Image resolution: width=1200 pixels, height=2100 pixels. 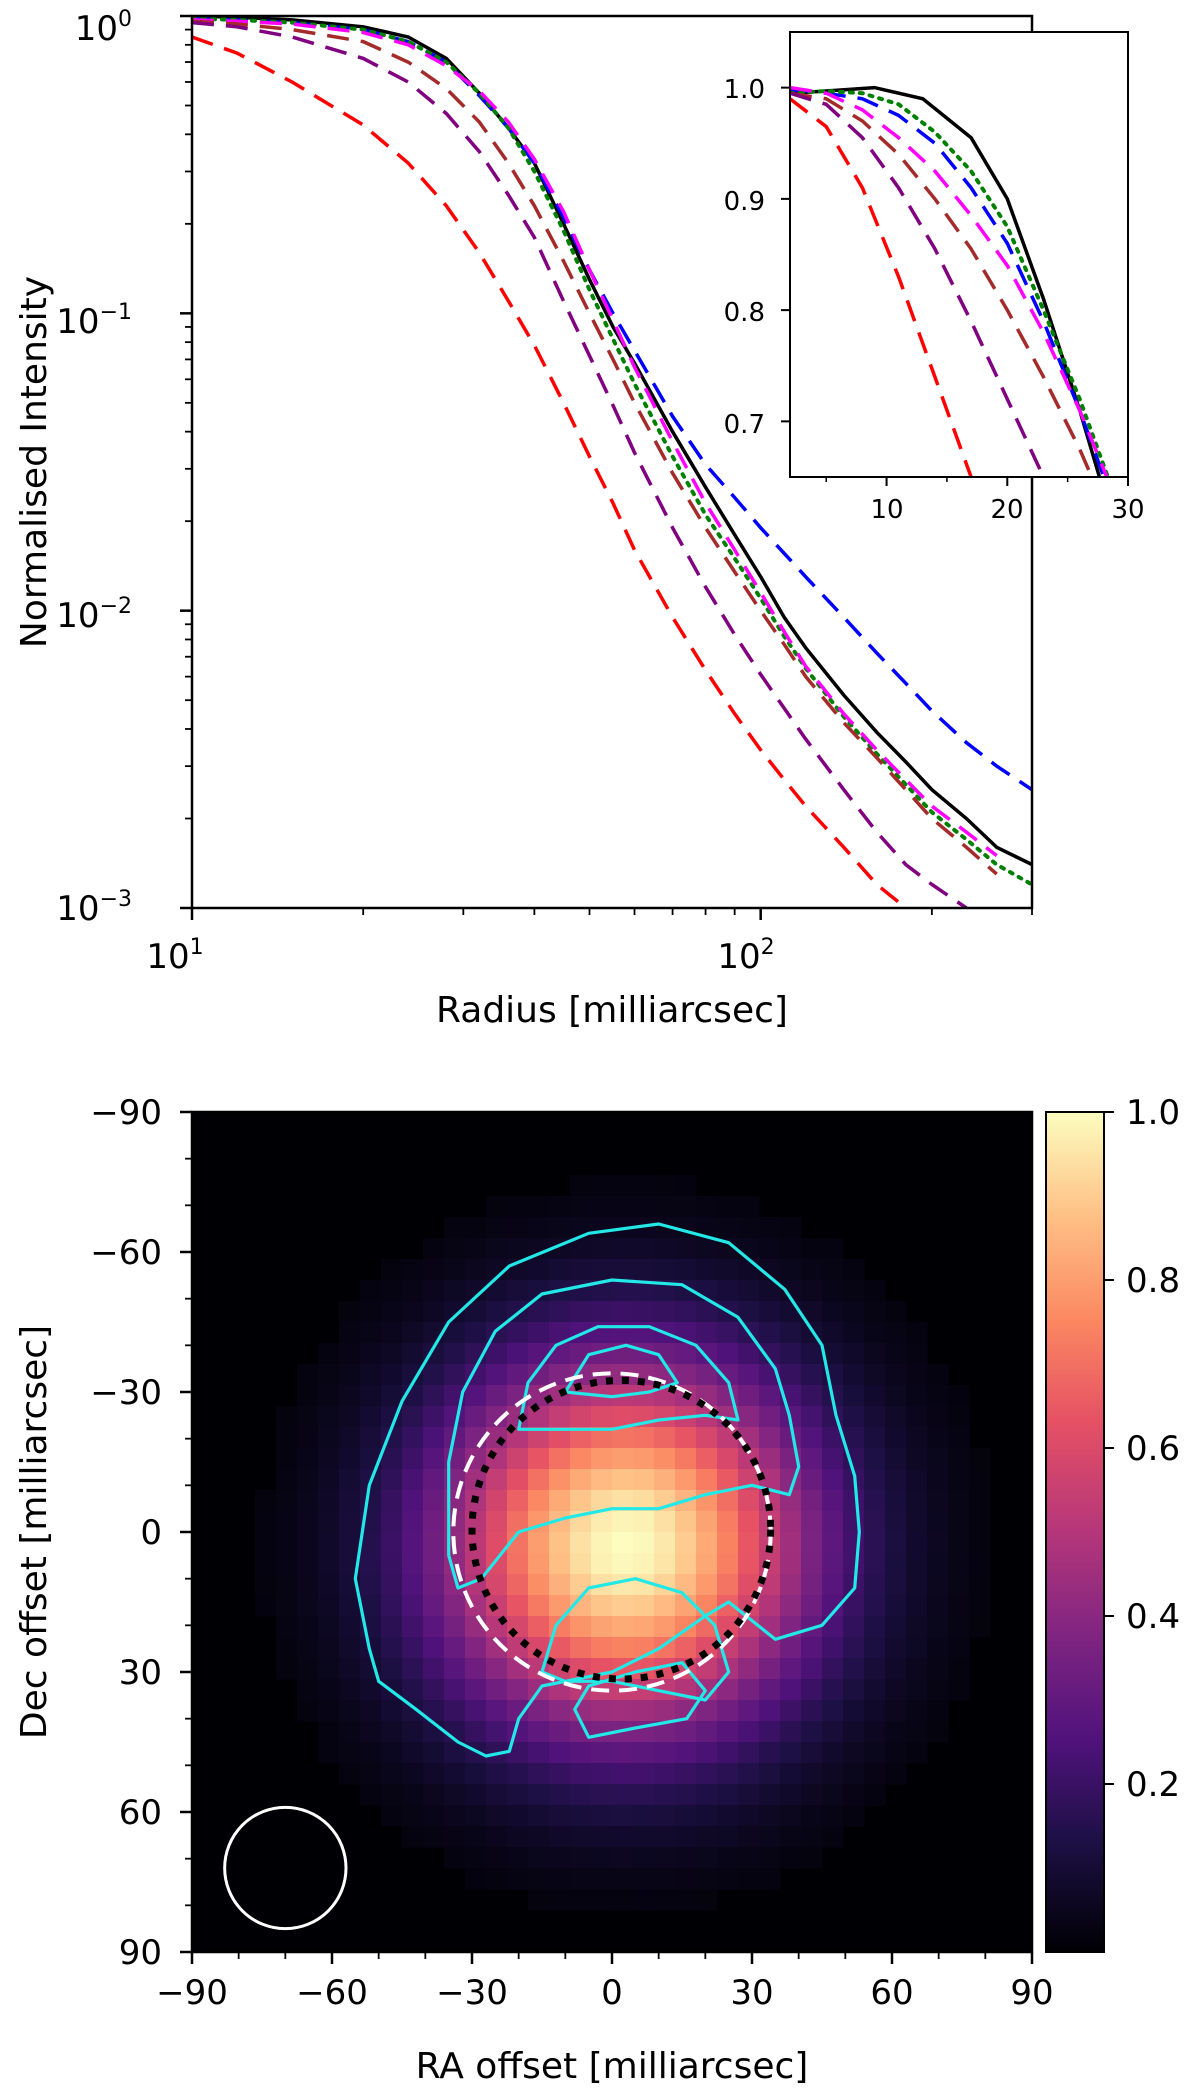 What do you see at coordinates (140, 1953) in the screenshot?
I see `map-y-tick-label: 90` at bounding box center [140, 1953].